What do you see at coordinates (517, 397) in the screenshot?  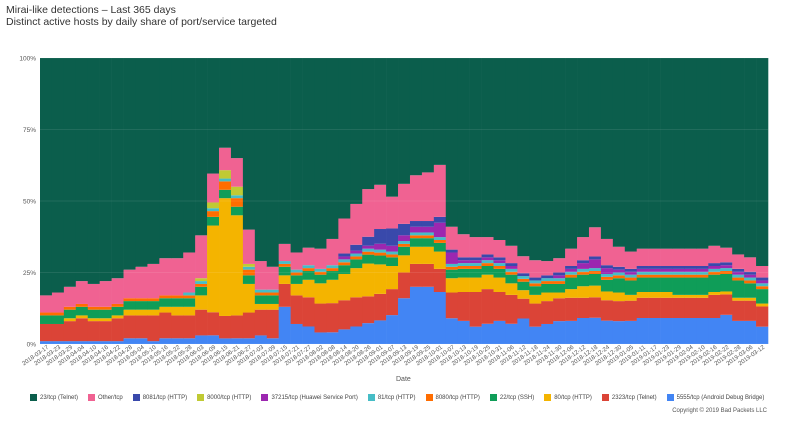 I see `legend-label: 22/tcp (SSH)` at bounding box center [517, 397].